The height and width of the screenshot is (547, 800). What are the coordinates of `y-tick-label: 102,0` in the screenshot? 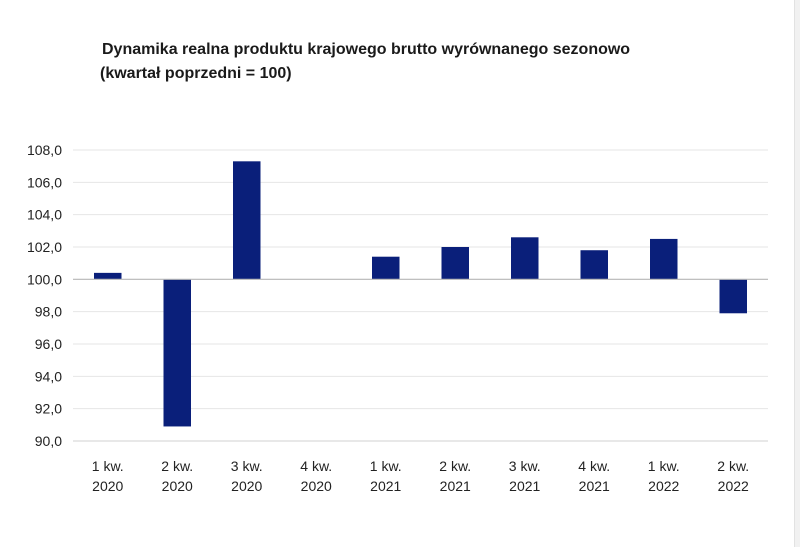 It's located at (44, 247).